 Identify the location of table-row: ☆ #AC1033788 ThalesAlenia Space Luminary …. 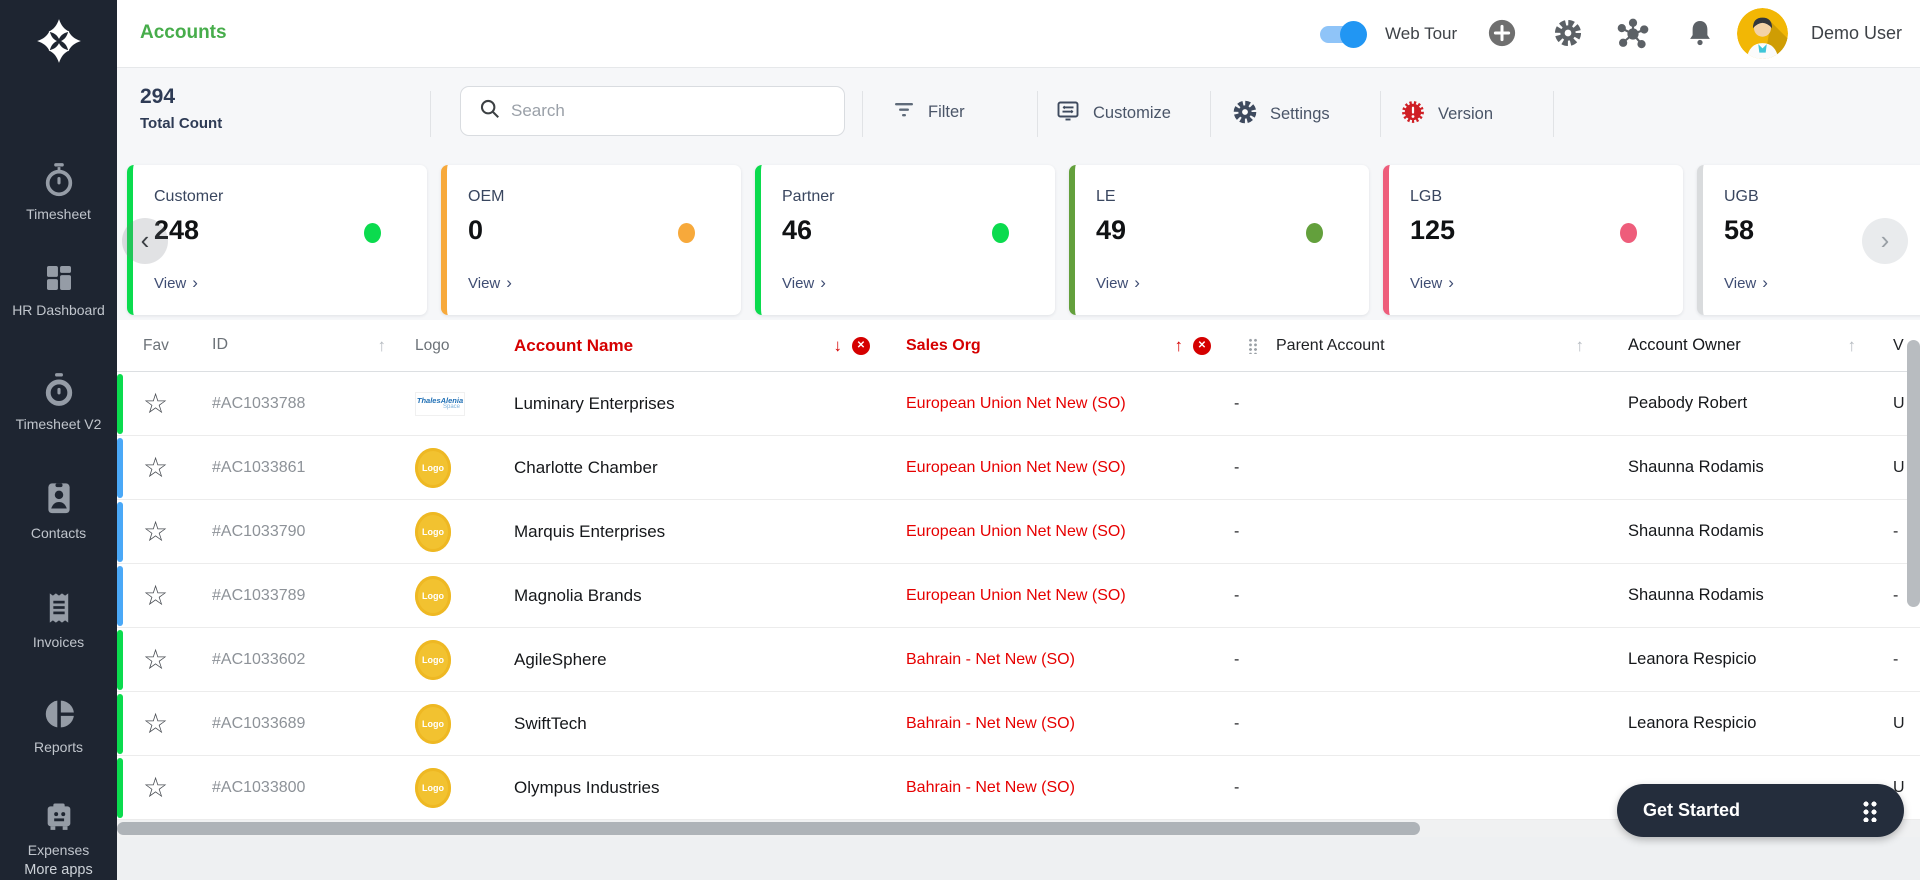
(1018, 404).